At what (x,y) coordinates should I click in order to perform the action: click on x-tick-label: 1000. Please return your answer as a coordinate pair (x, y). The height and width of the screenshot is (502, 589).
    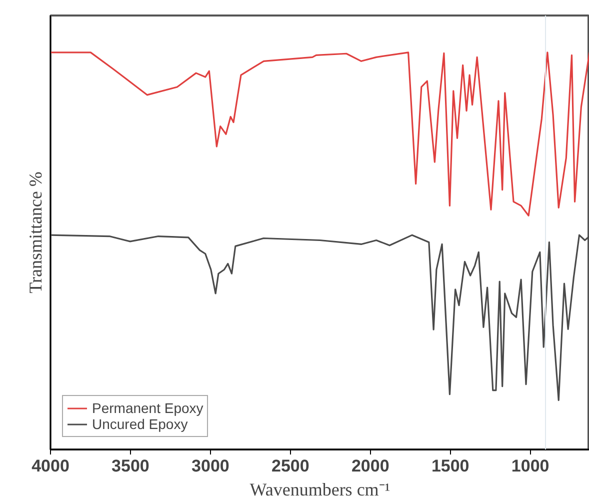
    Looking at the image, I should click on (530, 466).